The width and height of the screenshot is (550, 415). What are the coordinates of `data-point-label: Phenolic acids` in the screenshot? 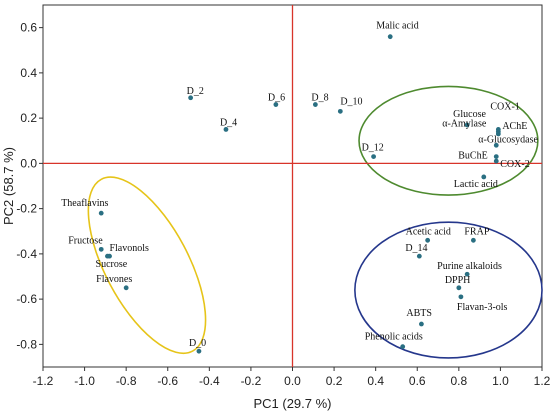 It's located at (394, 337).